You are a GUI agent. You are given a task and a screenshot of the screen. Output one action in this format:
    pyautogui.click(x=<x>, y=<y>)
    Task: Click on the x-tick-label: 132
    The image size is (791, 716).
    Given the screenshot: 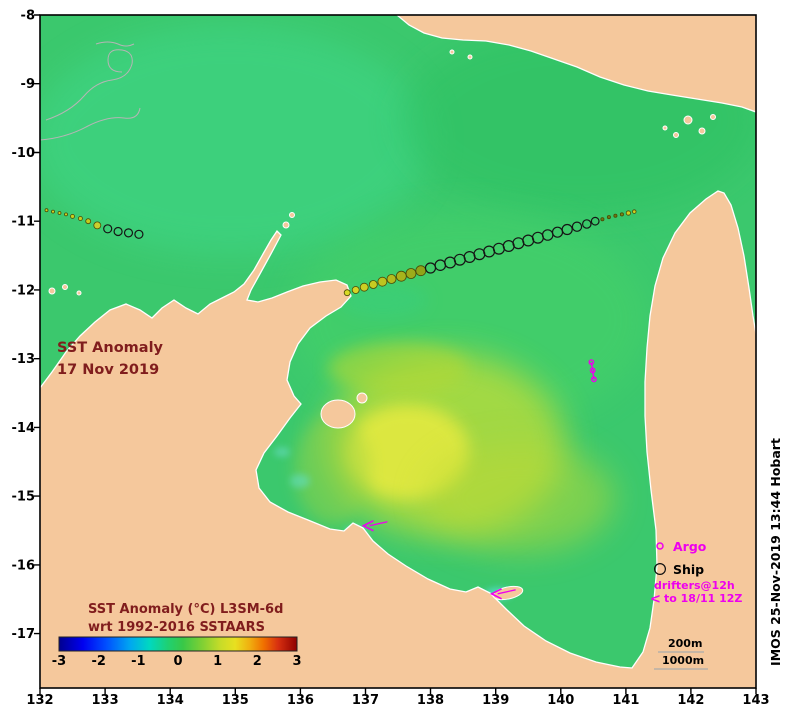 What is the action you would take?
    pyautogui.click(x=39, y=700)
    